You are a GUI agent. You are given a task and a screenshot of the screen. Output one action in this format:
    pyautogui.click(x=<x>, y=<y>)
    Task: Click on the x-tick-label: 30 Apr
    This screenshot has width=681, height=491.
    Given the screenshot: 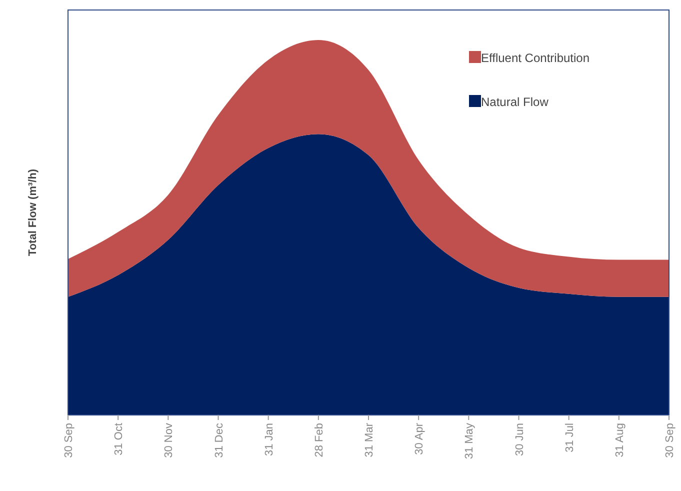 What is the action you would take?
    pyautogui.click(x=420, y=438)
    